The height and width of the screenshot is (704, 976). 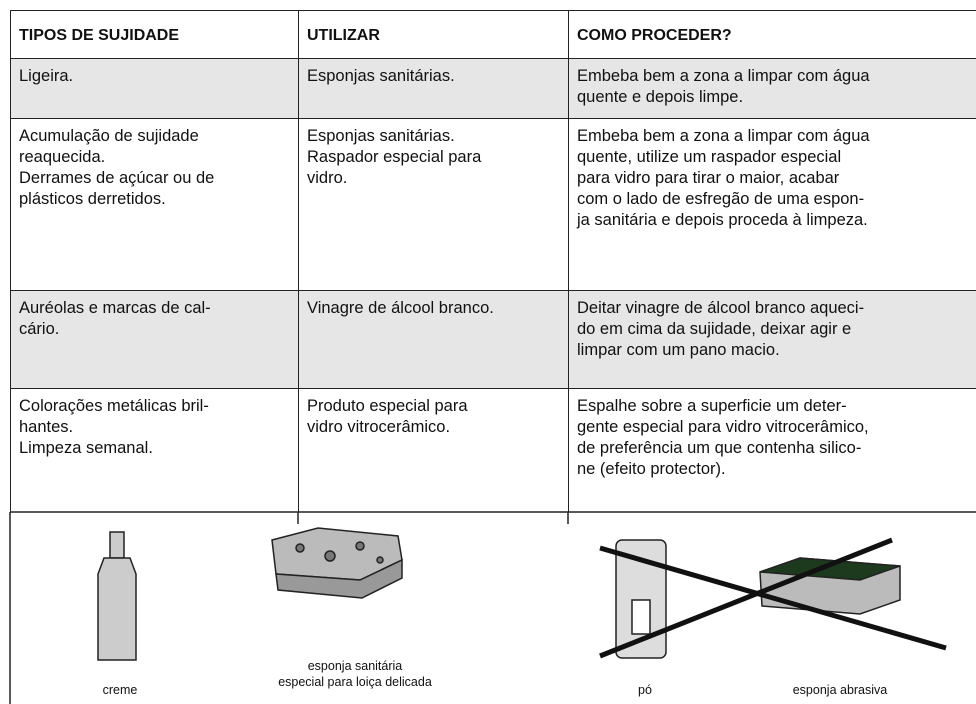 I want to click on text-line: especial para loiça delicada, so click(x=355, y=682).